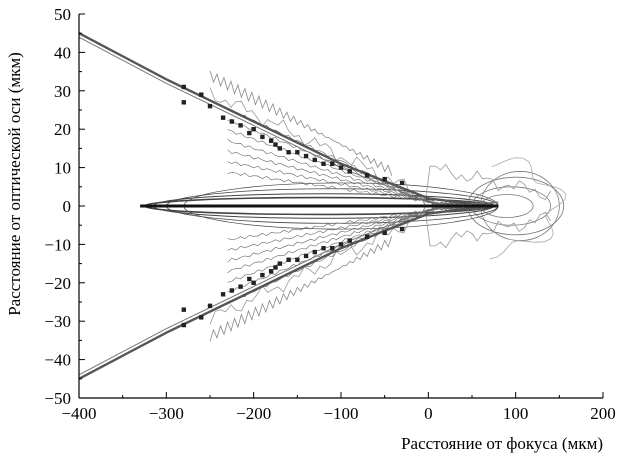 The height and width of the screenshot is (457, 624). Describe the element at coordinates (516, 413) in the screenshot. I see `x-tick-label: 100` at that location.